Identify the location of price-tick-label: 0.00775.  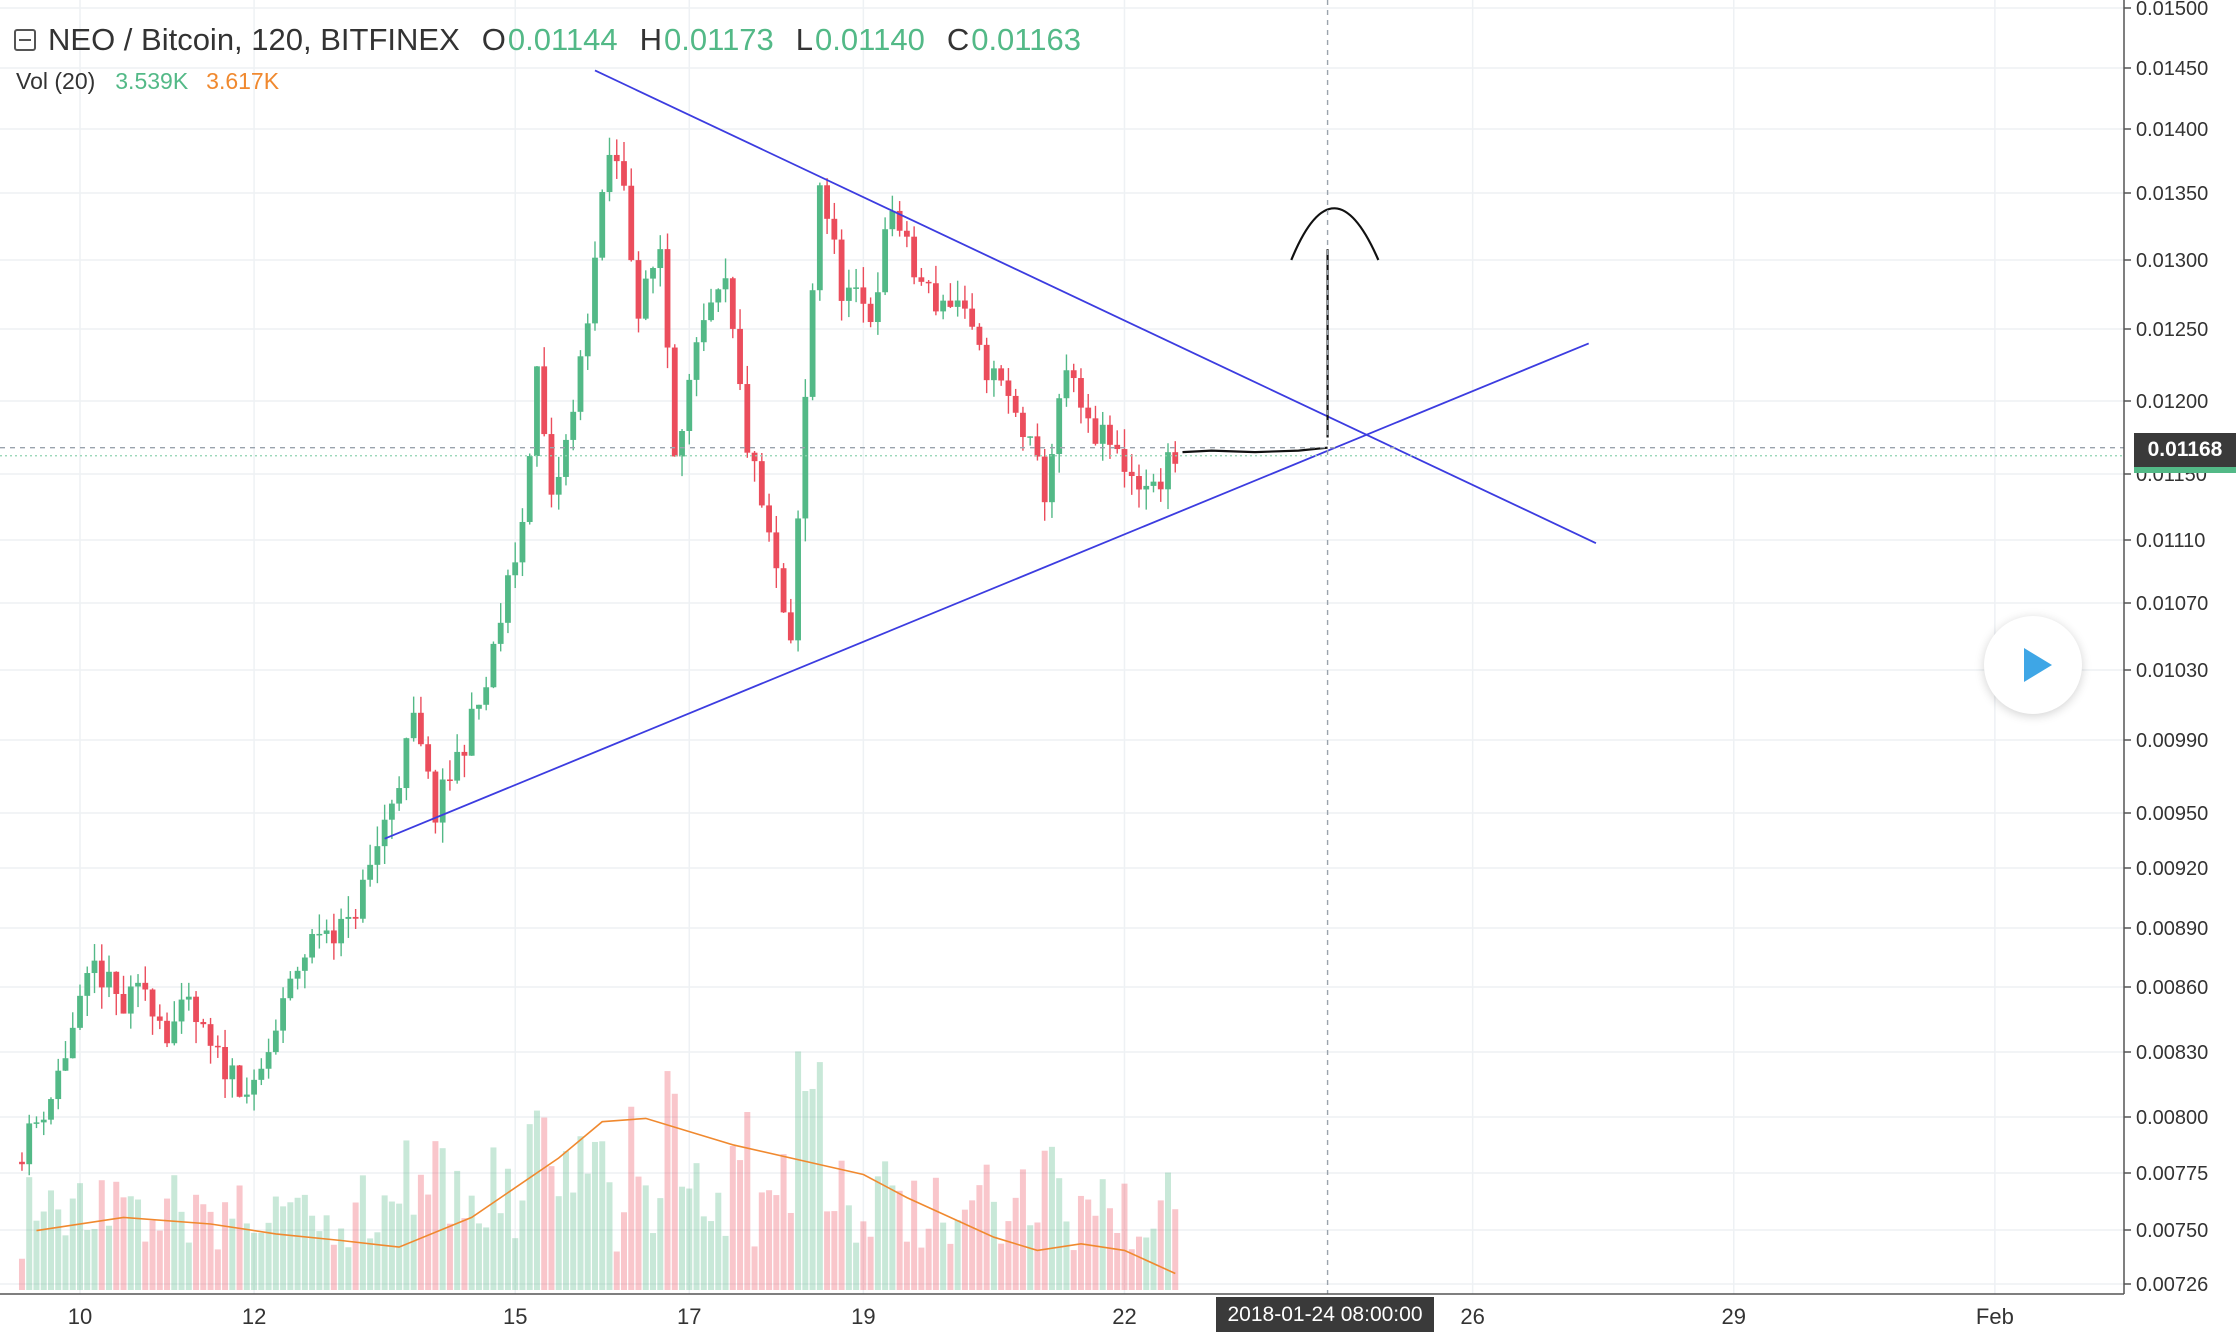
(2172, 1174).